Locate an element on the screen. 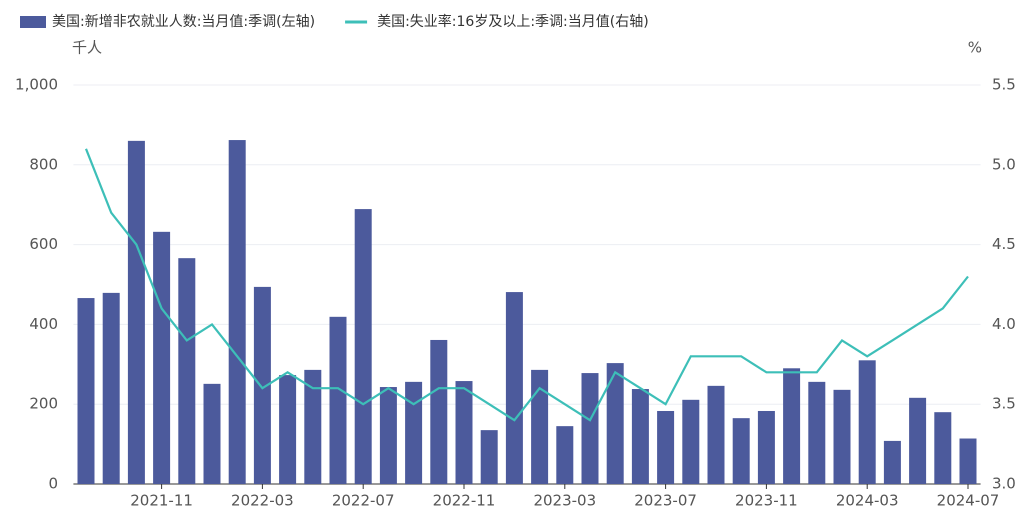  x-tick-label: 2023-07 is located at coordinates (665, 501).